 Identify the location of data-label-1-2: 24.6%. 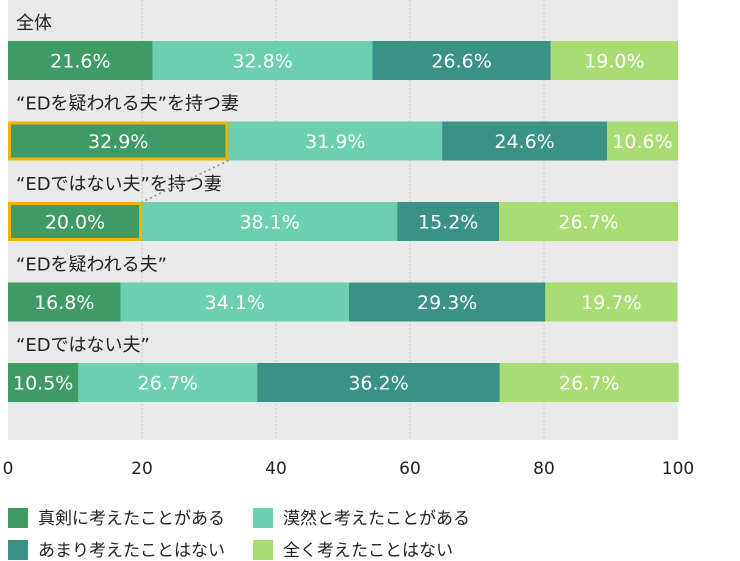
(524, 142).